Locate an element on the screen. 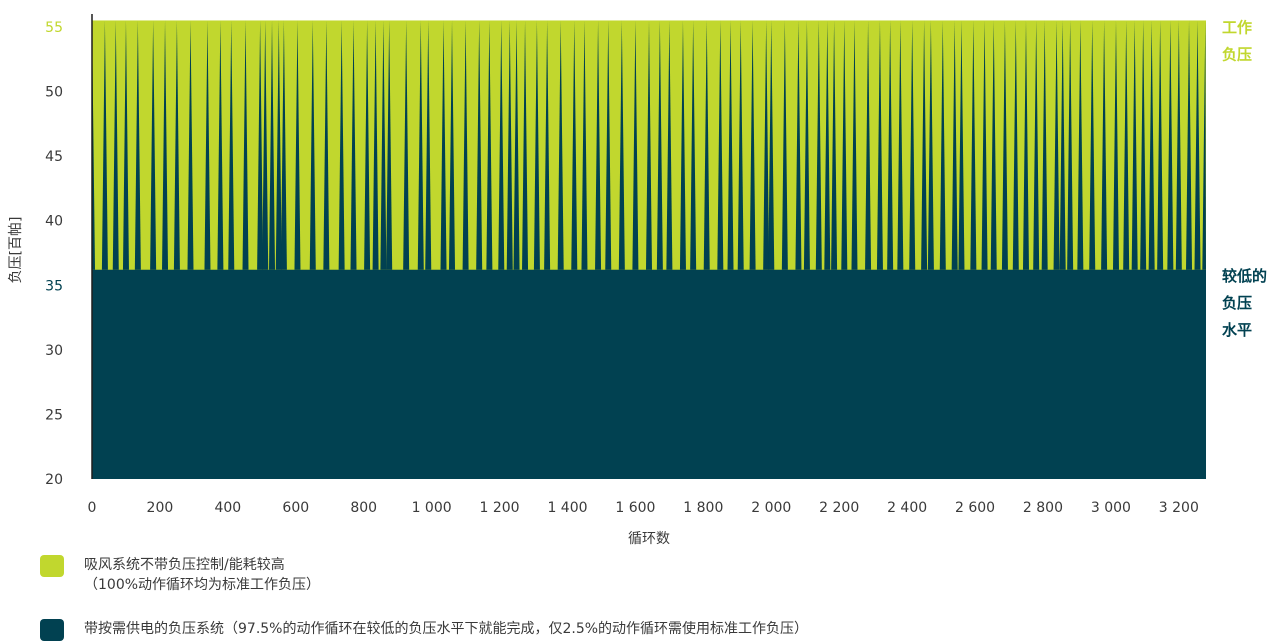  x-tick-label: 1 400 is located at coordinates (567, 508).